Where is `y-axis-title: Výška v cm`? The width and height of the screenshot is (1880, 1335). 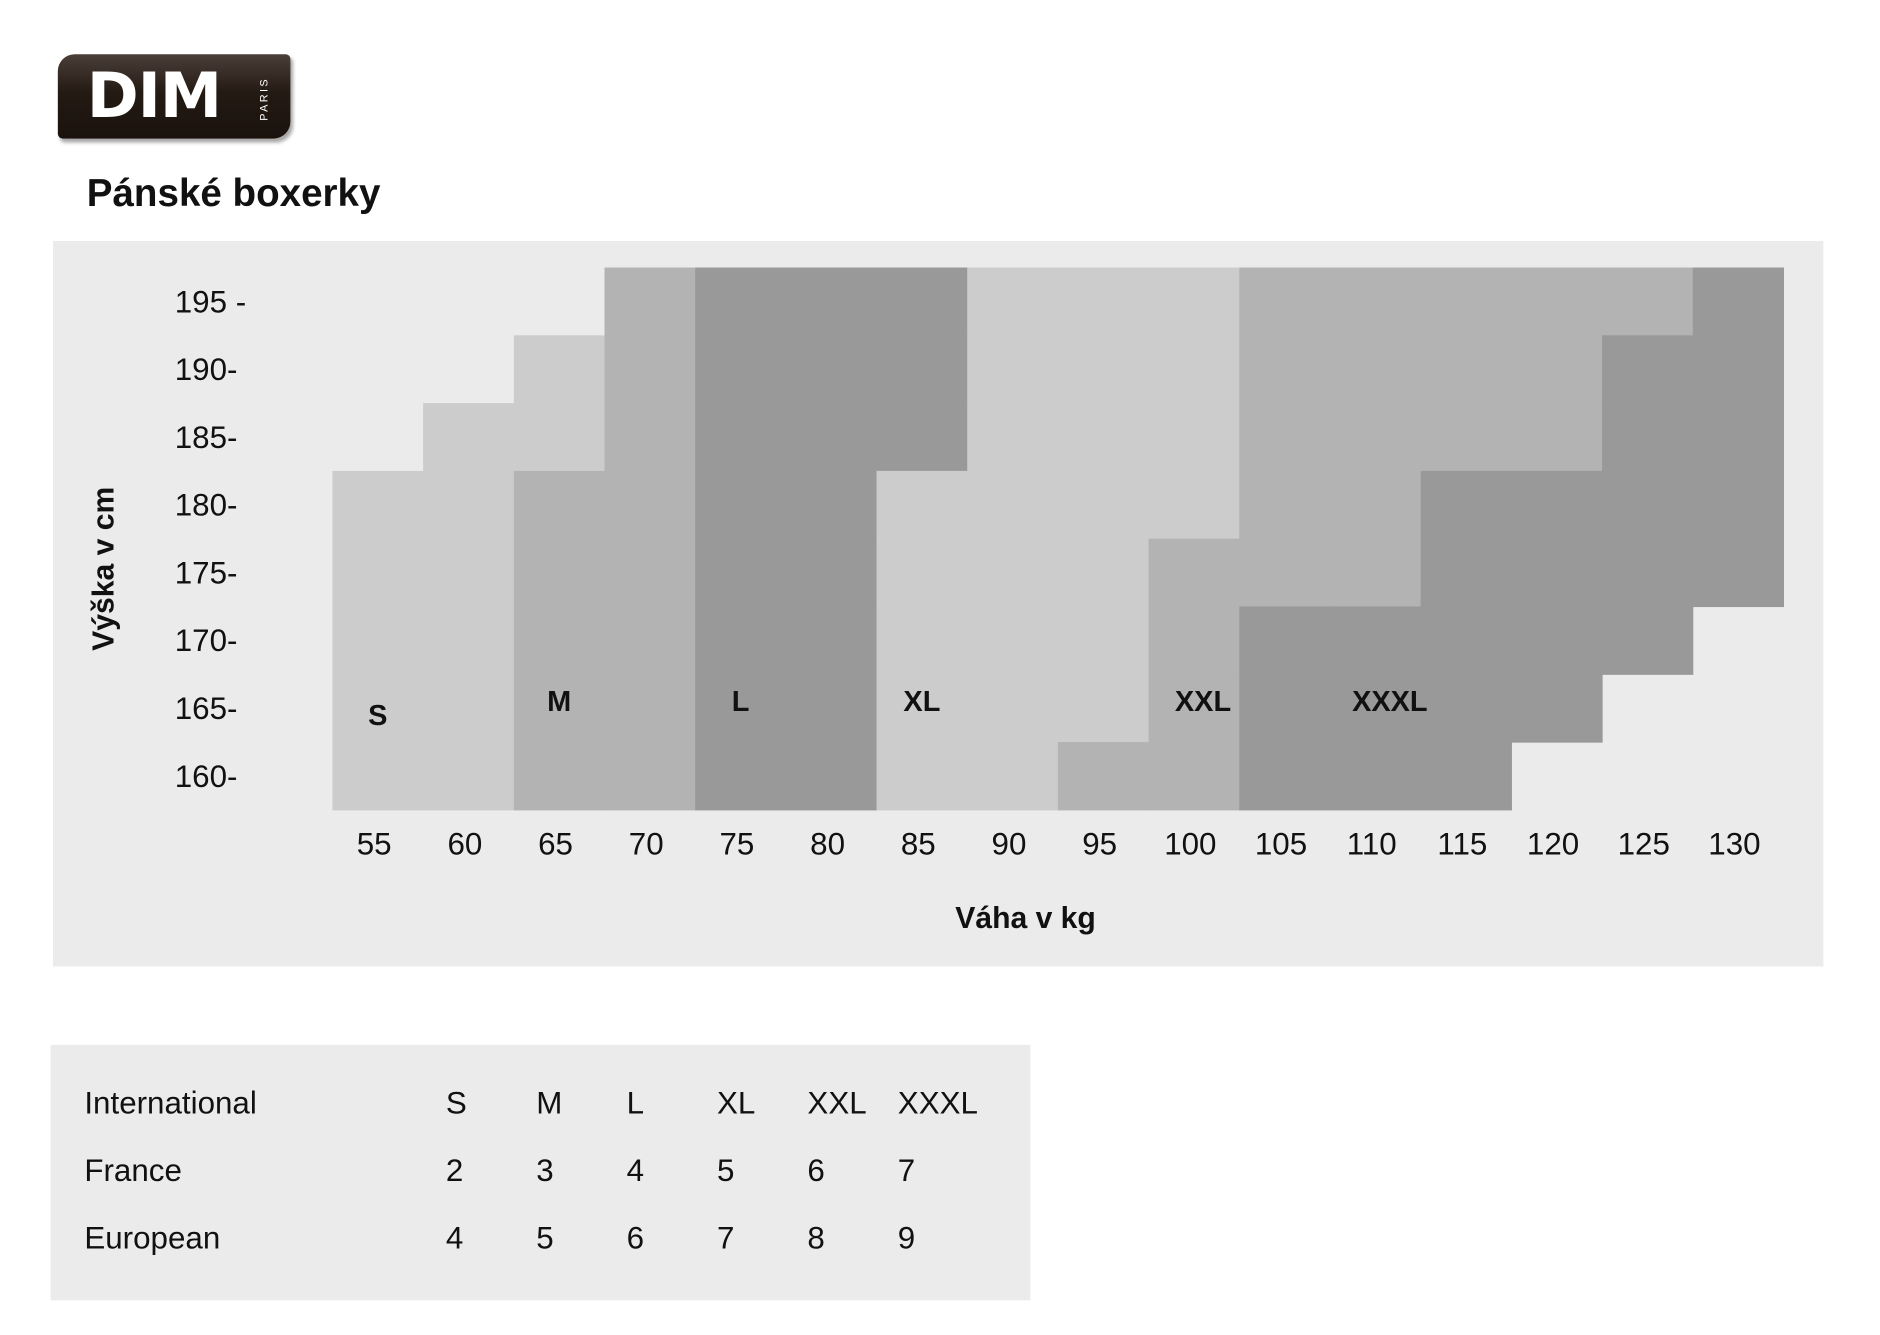
y-axis-title: Výška v cm is located at coordinates (103, 569).